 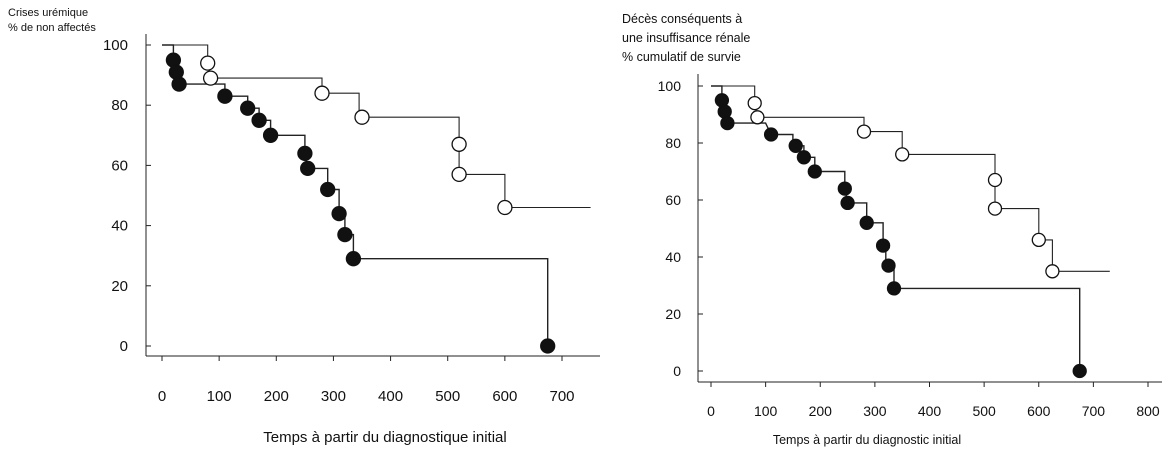 What do you see at coordinates (384, 437) in the screenshot?
I see `x-axis-label: Temps à partir du diagnostique initial` at bounding box center [384, 437].